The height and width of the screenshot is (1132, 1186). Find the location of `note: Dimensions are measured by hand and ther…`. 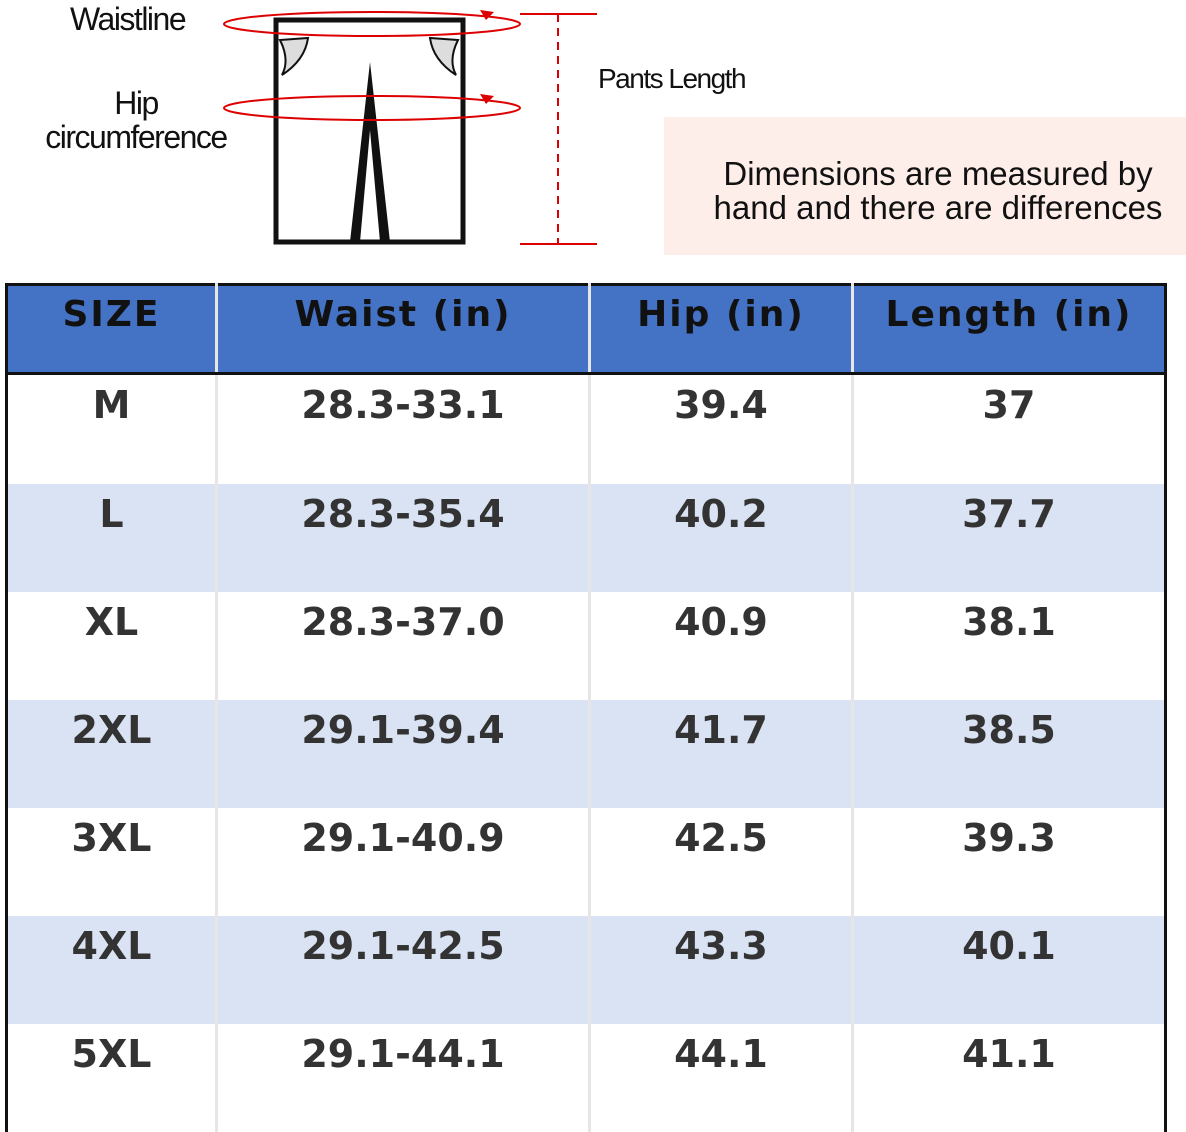

note: Dimensions are measured by hand and ther… is located at coordinates (925, 186).